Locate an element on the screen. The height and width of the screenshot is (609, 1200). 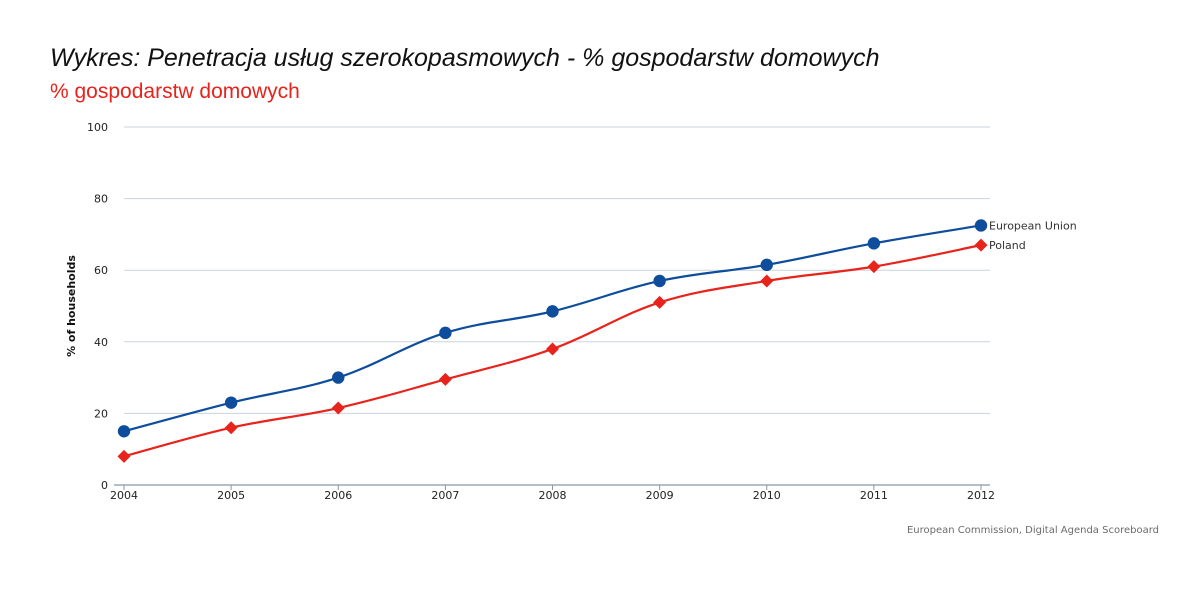
point-poland-2008 is located at coordinates (552, 349).